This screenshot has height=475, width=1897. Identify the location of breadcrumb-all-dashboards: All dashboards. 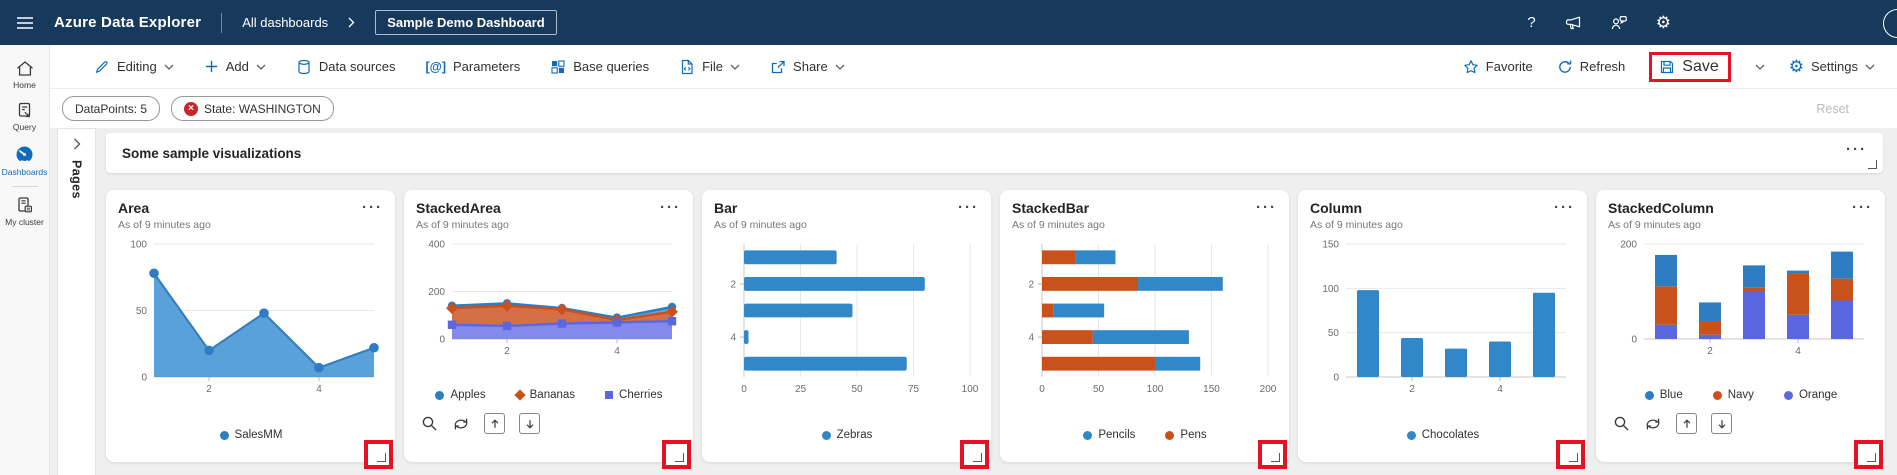
(285, 22).